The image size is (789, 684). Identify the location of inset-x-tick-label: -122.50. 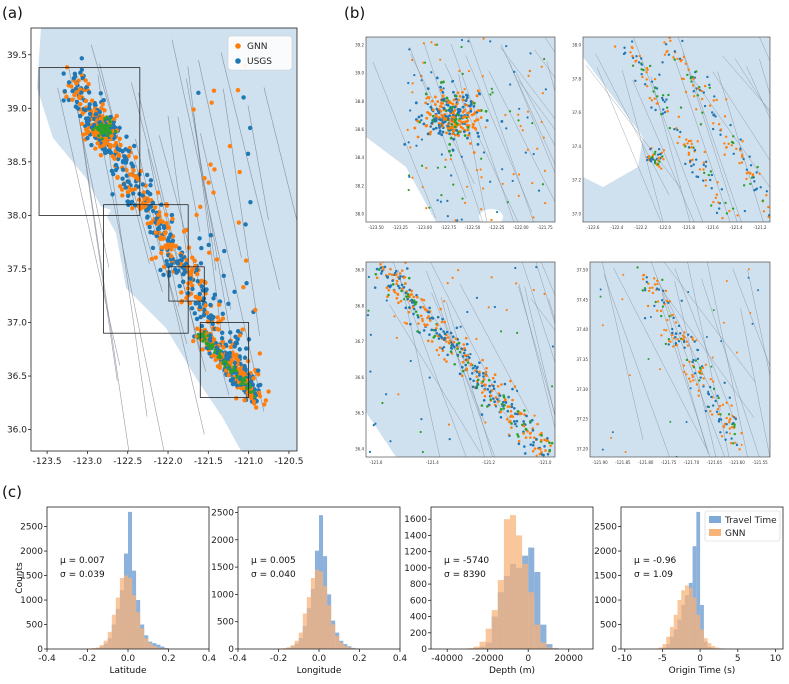
(473, 227).